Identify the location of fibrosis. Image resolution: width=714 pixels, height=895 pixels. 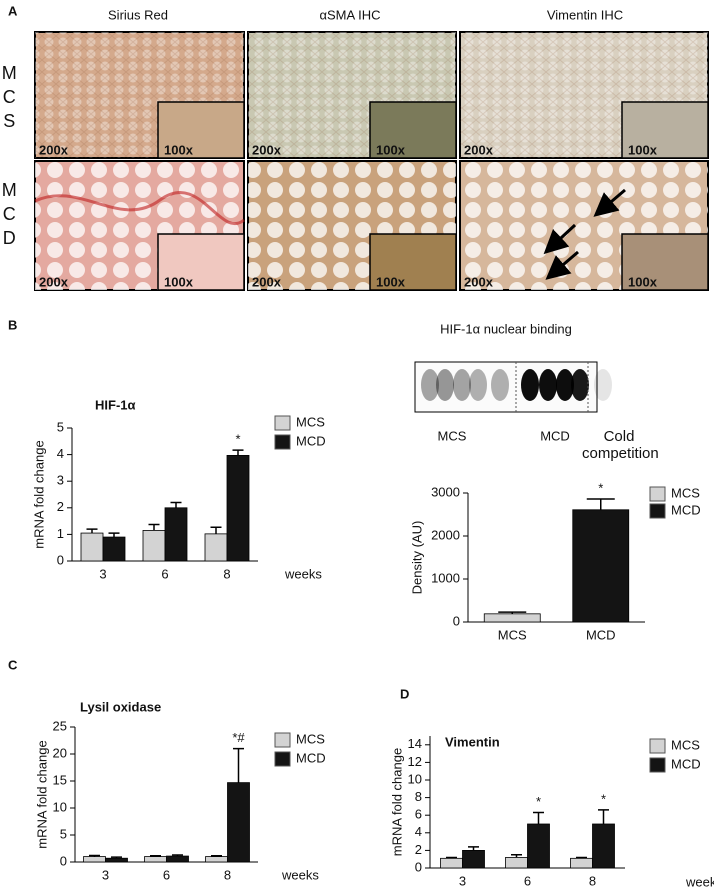
(139, 208).